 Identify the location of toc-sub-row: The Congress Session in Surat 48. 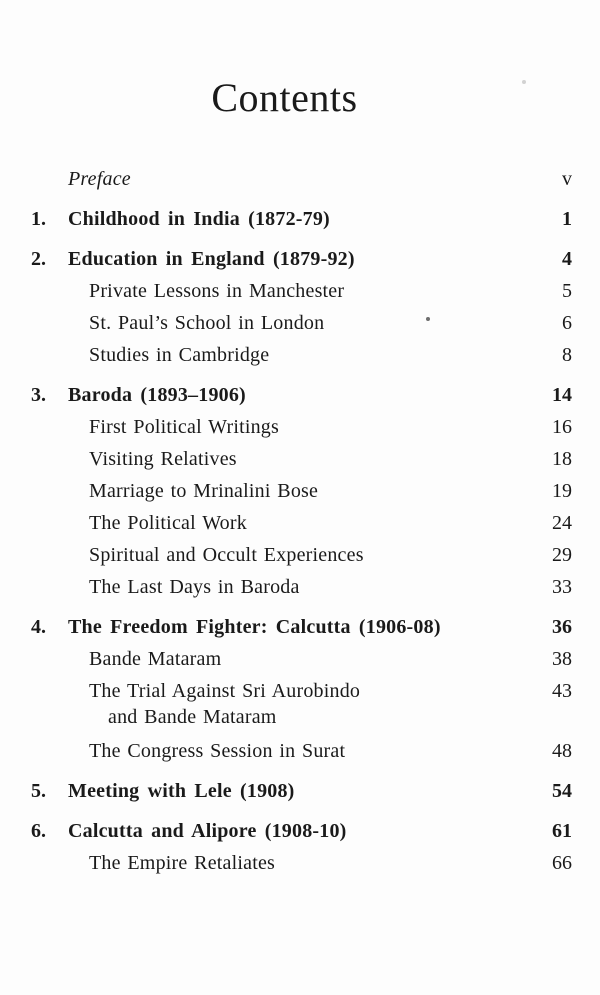
(301, 751).